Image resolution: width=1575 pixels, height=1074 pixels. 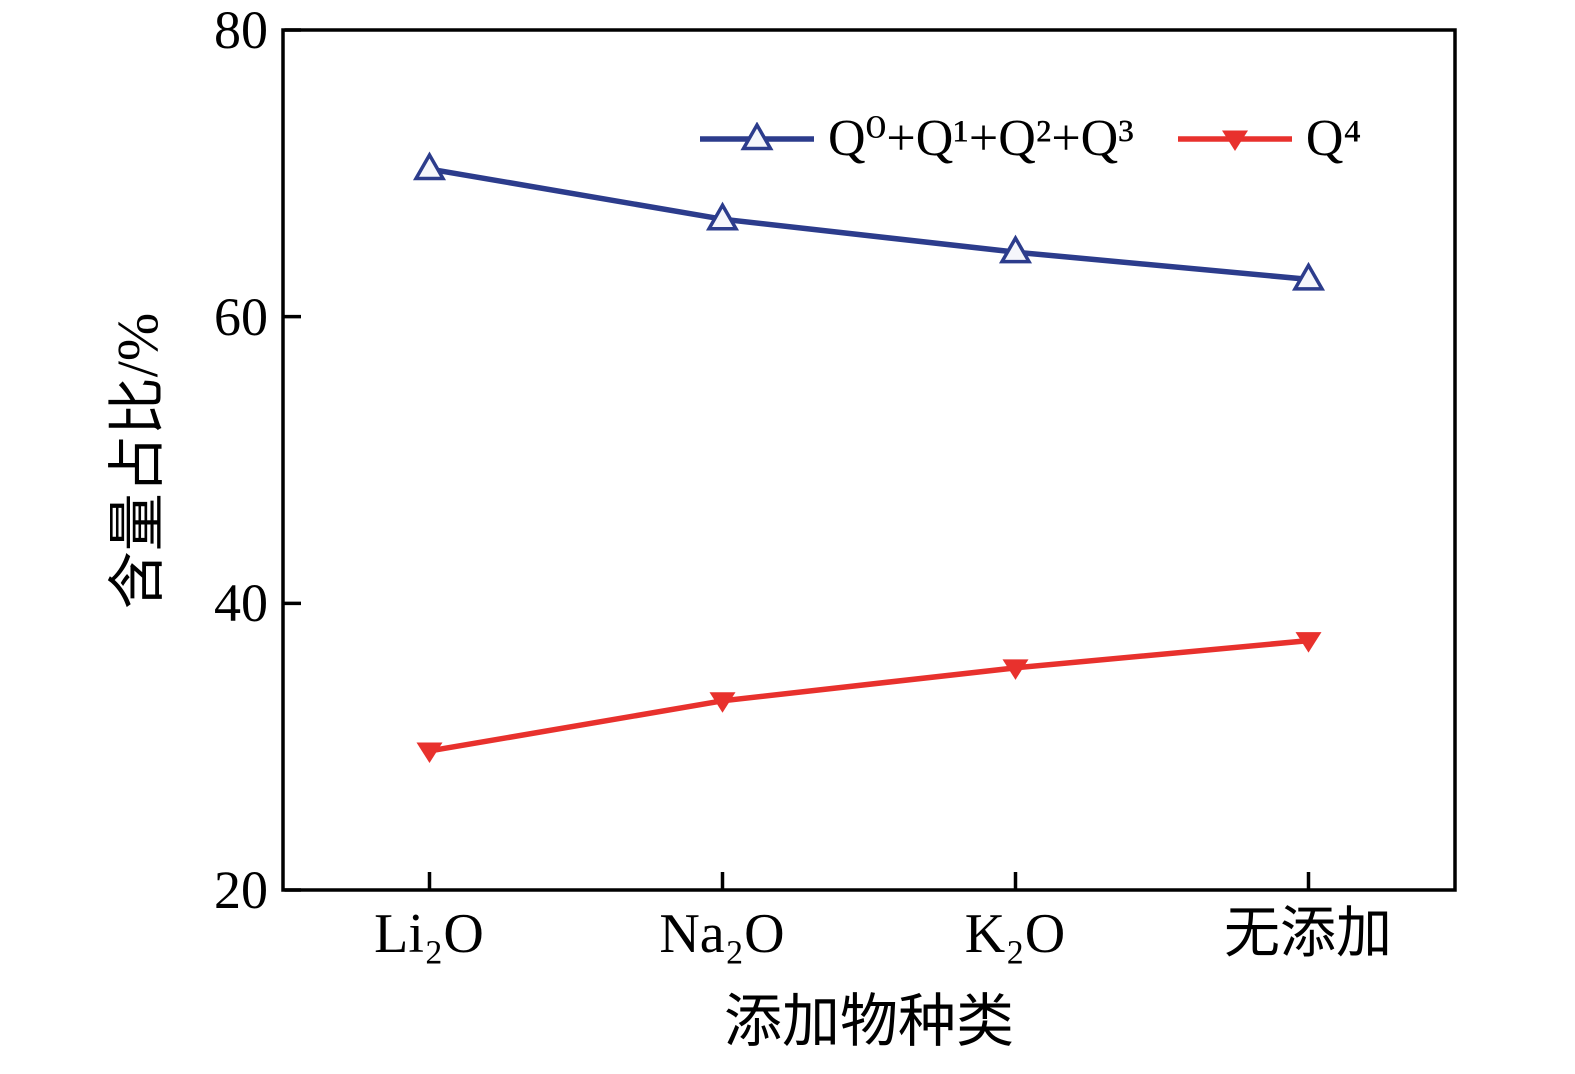 What do you see at coordinates (981, 138) in the screenshot?
I see `legend-label-q0-q3: Q⁰+Q¹+Q²+Q³` at bounding box center [981, 138].